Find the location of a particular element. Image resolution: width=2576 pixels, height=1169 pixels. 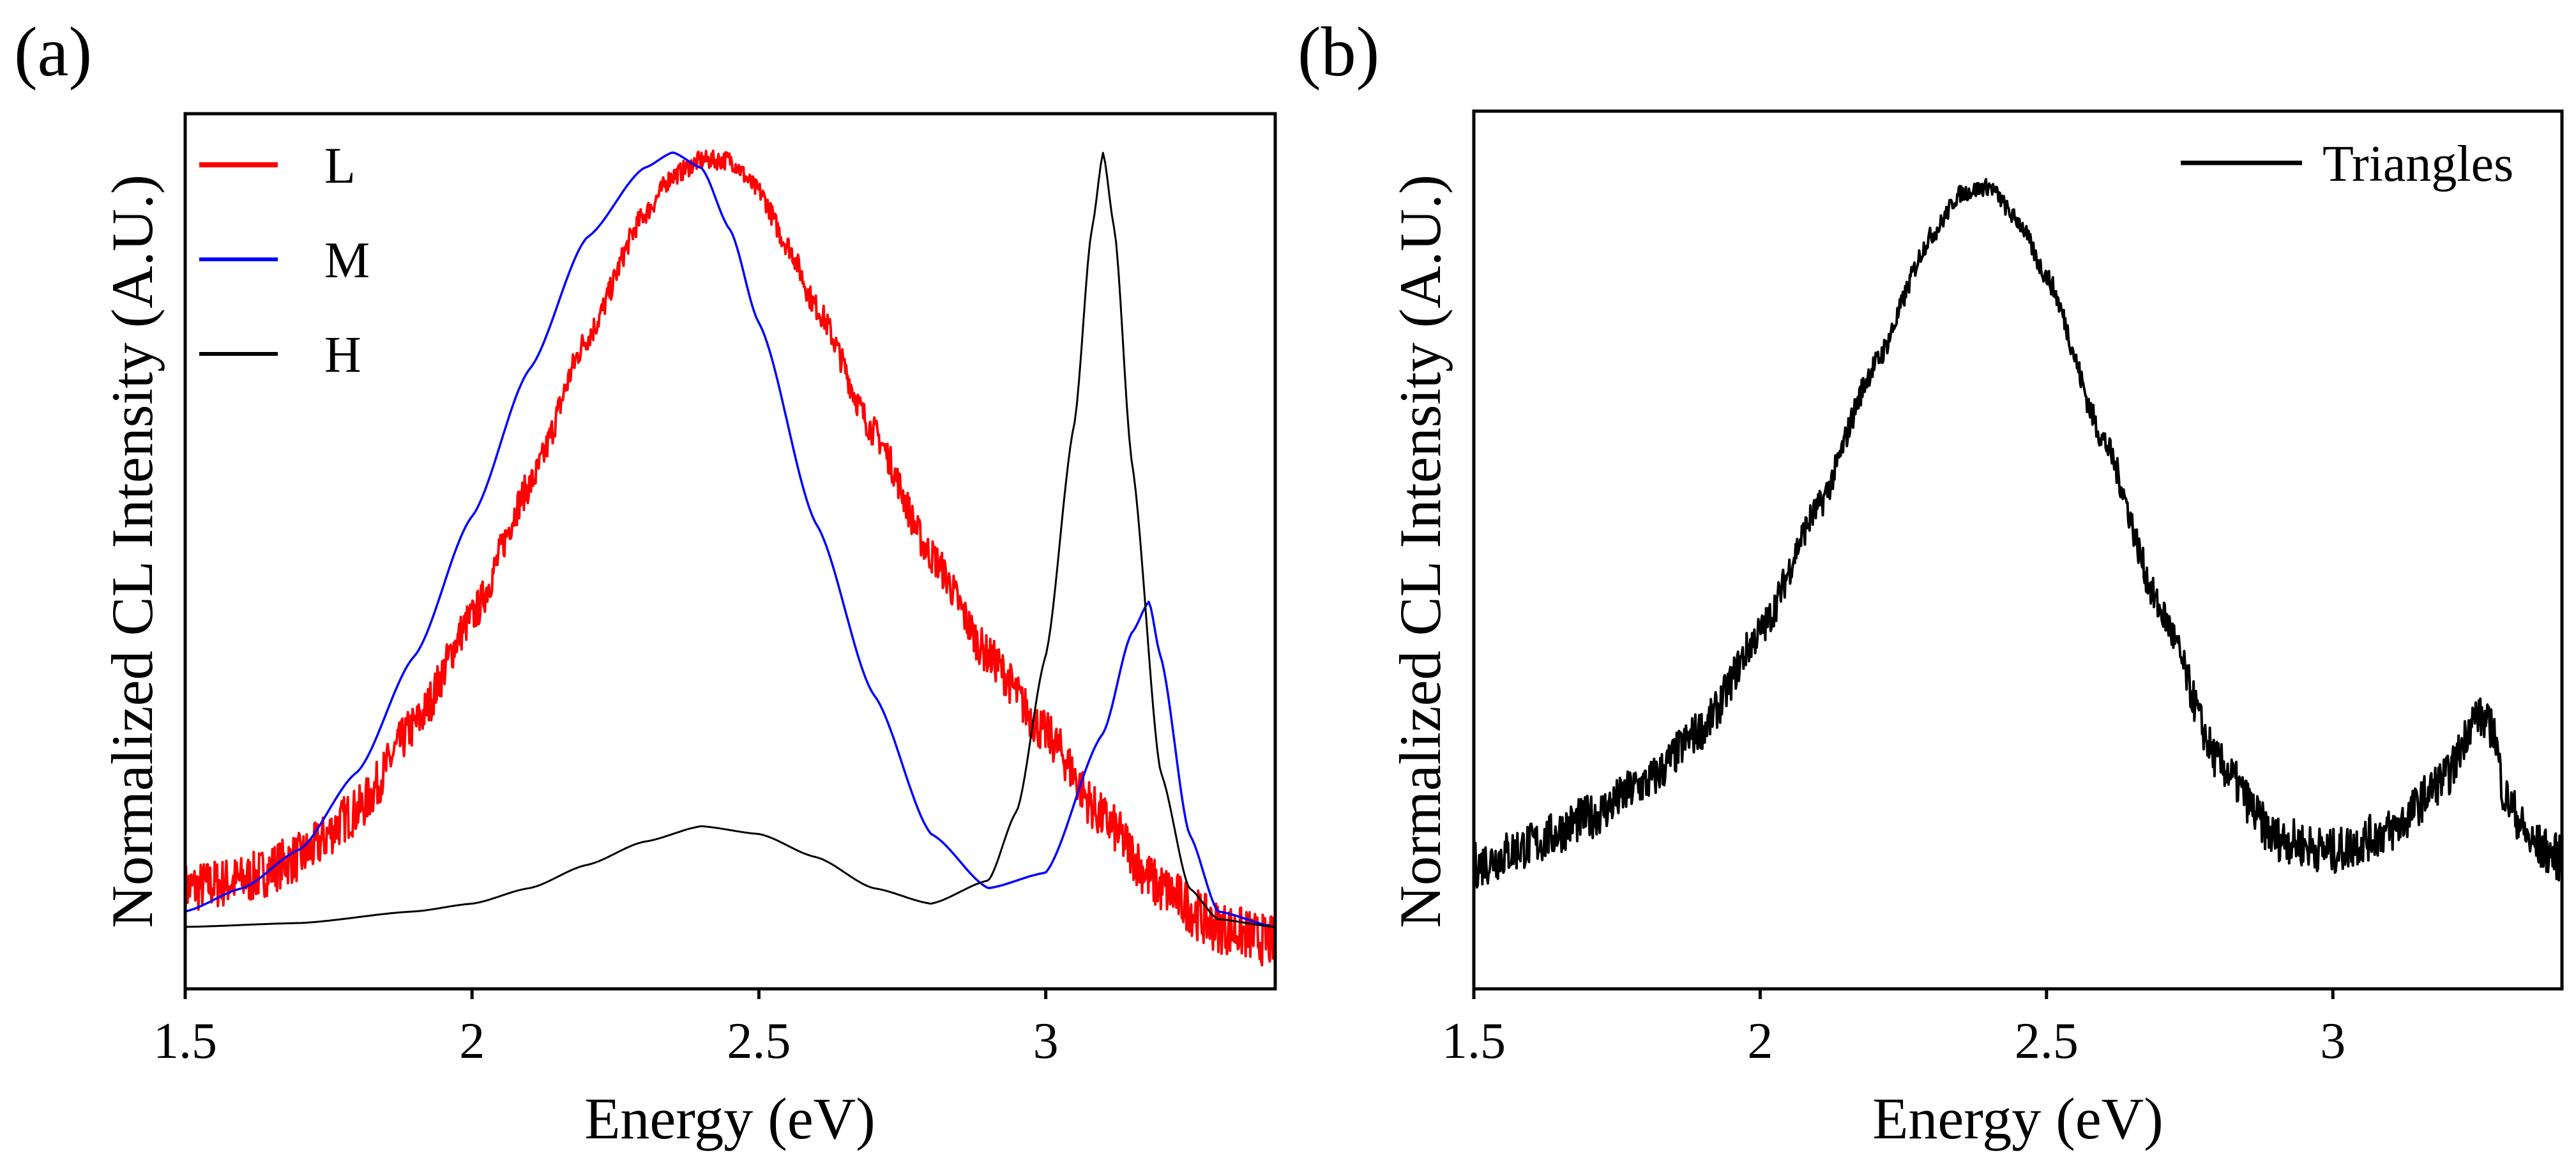

legend-label-H: H is located at coordinates (343, 355).